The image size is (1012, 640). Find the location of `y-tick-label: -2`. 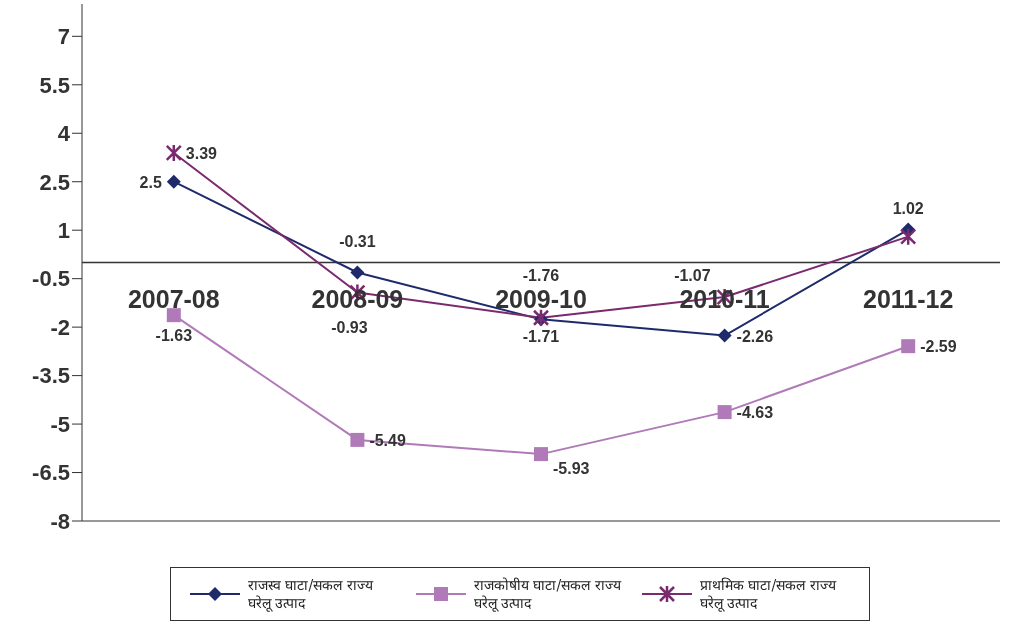

y-tick-label: -2 is located at coordinates (60, 327).